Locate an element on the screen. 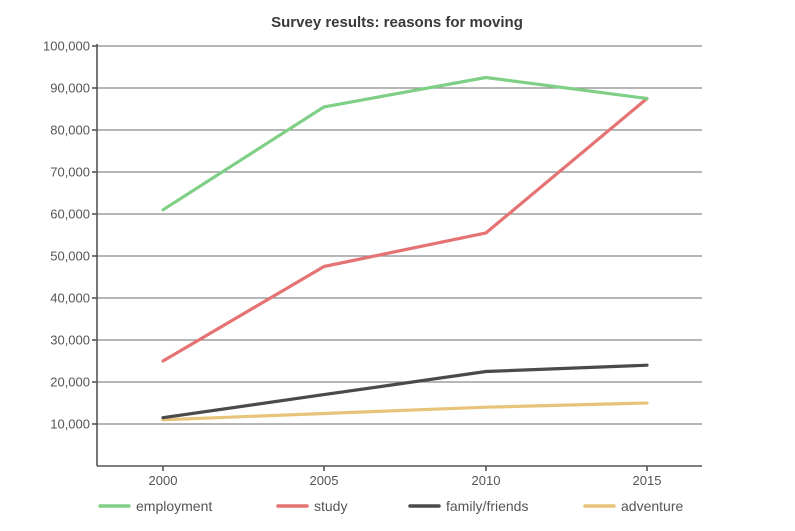 This screenshot has width=795, height=531. y-tick-label: 60,000 is located at coordinates (70, 214).